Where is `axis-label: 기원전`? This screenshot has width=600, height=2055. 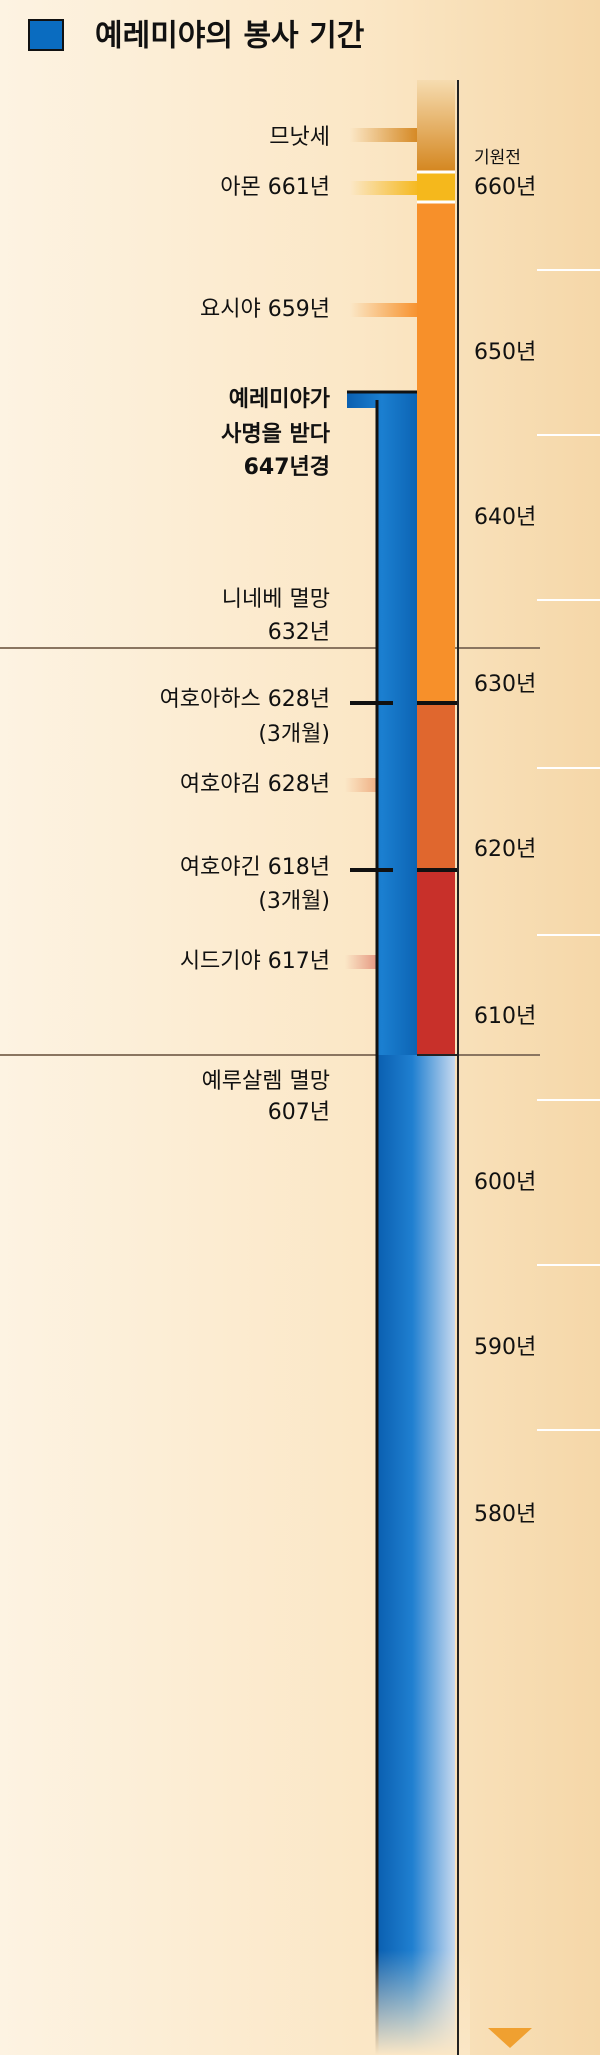 axis-label: 기원전 is located at coordinates (497, 158).